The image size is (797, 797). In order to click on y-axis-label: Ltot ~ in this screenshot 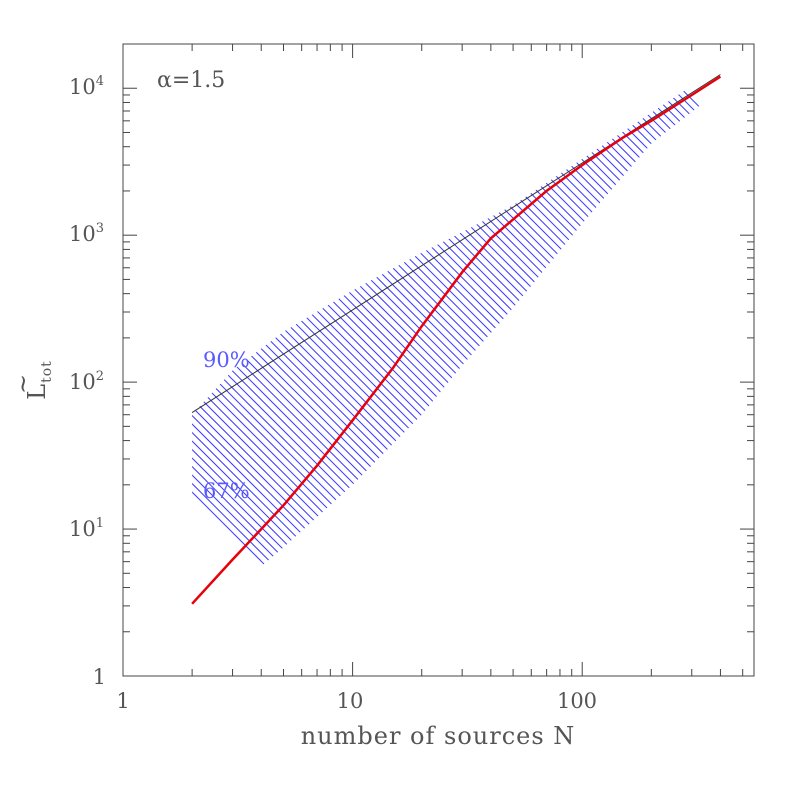, I will do `click(32, 380)`.